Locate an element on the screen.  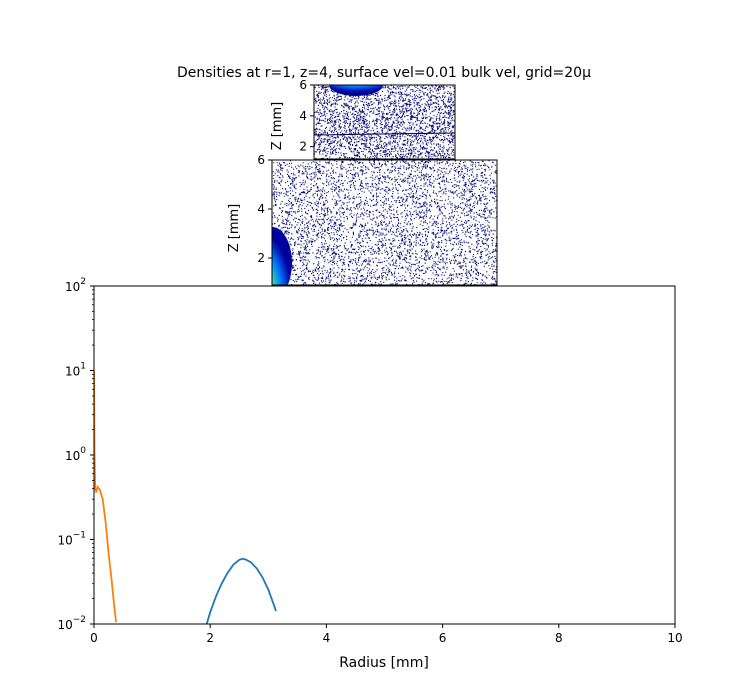
y-axis-ticks: 10⁻² 10⁻¹ 10⁰ 10¹ 10² is located at coordinates (75, 454).